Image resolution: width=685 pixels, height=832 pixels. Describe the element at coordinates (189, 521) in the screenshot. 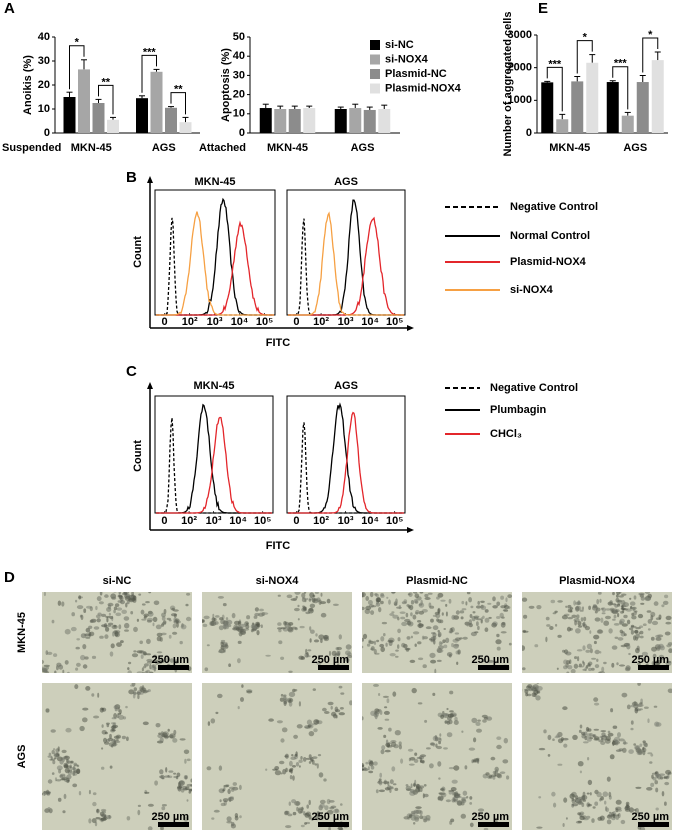

I see `x-tick-label: 10²` at that location.